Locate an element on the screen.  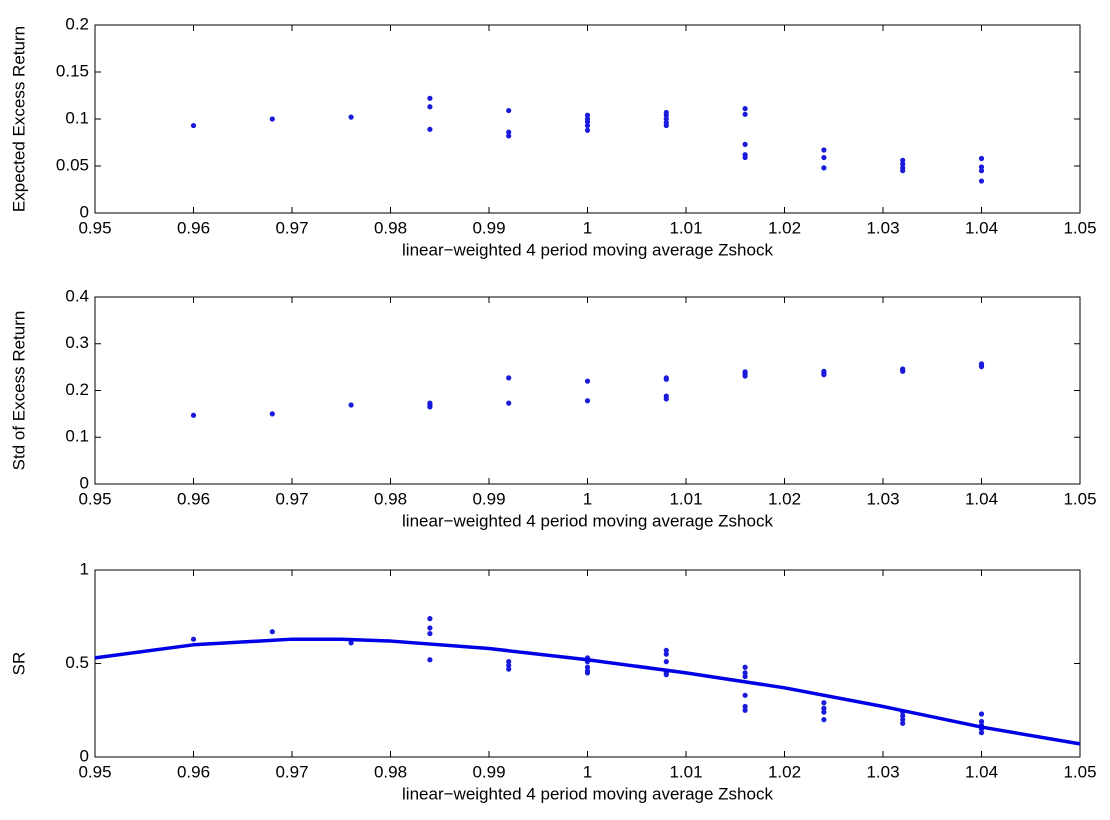
y-axis-label: Expected Excess Return is located at coordinates (18, 119).